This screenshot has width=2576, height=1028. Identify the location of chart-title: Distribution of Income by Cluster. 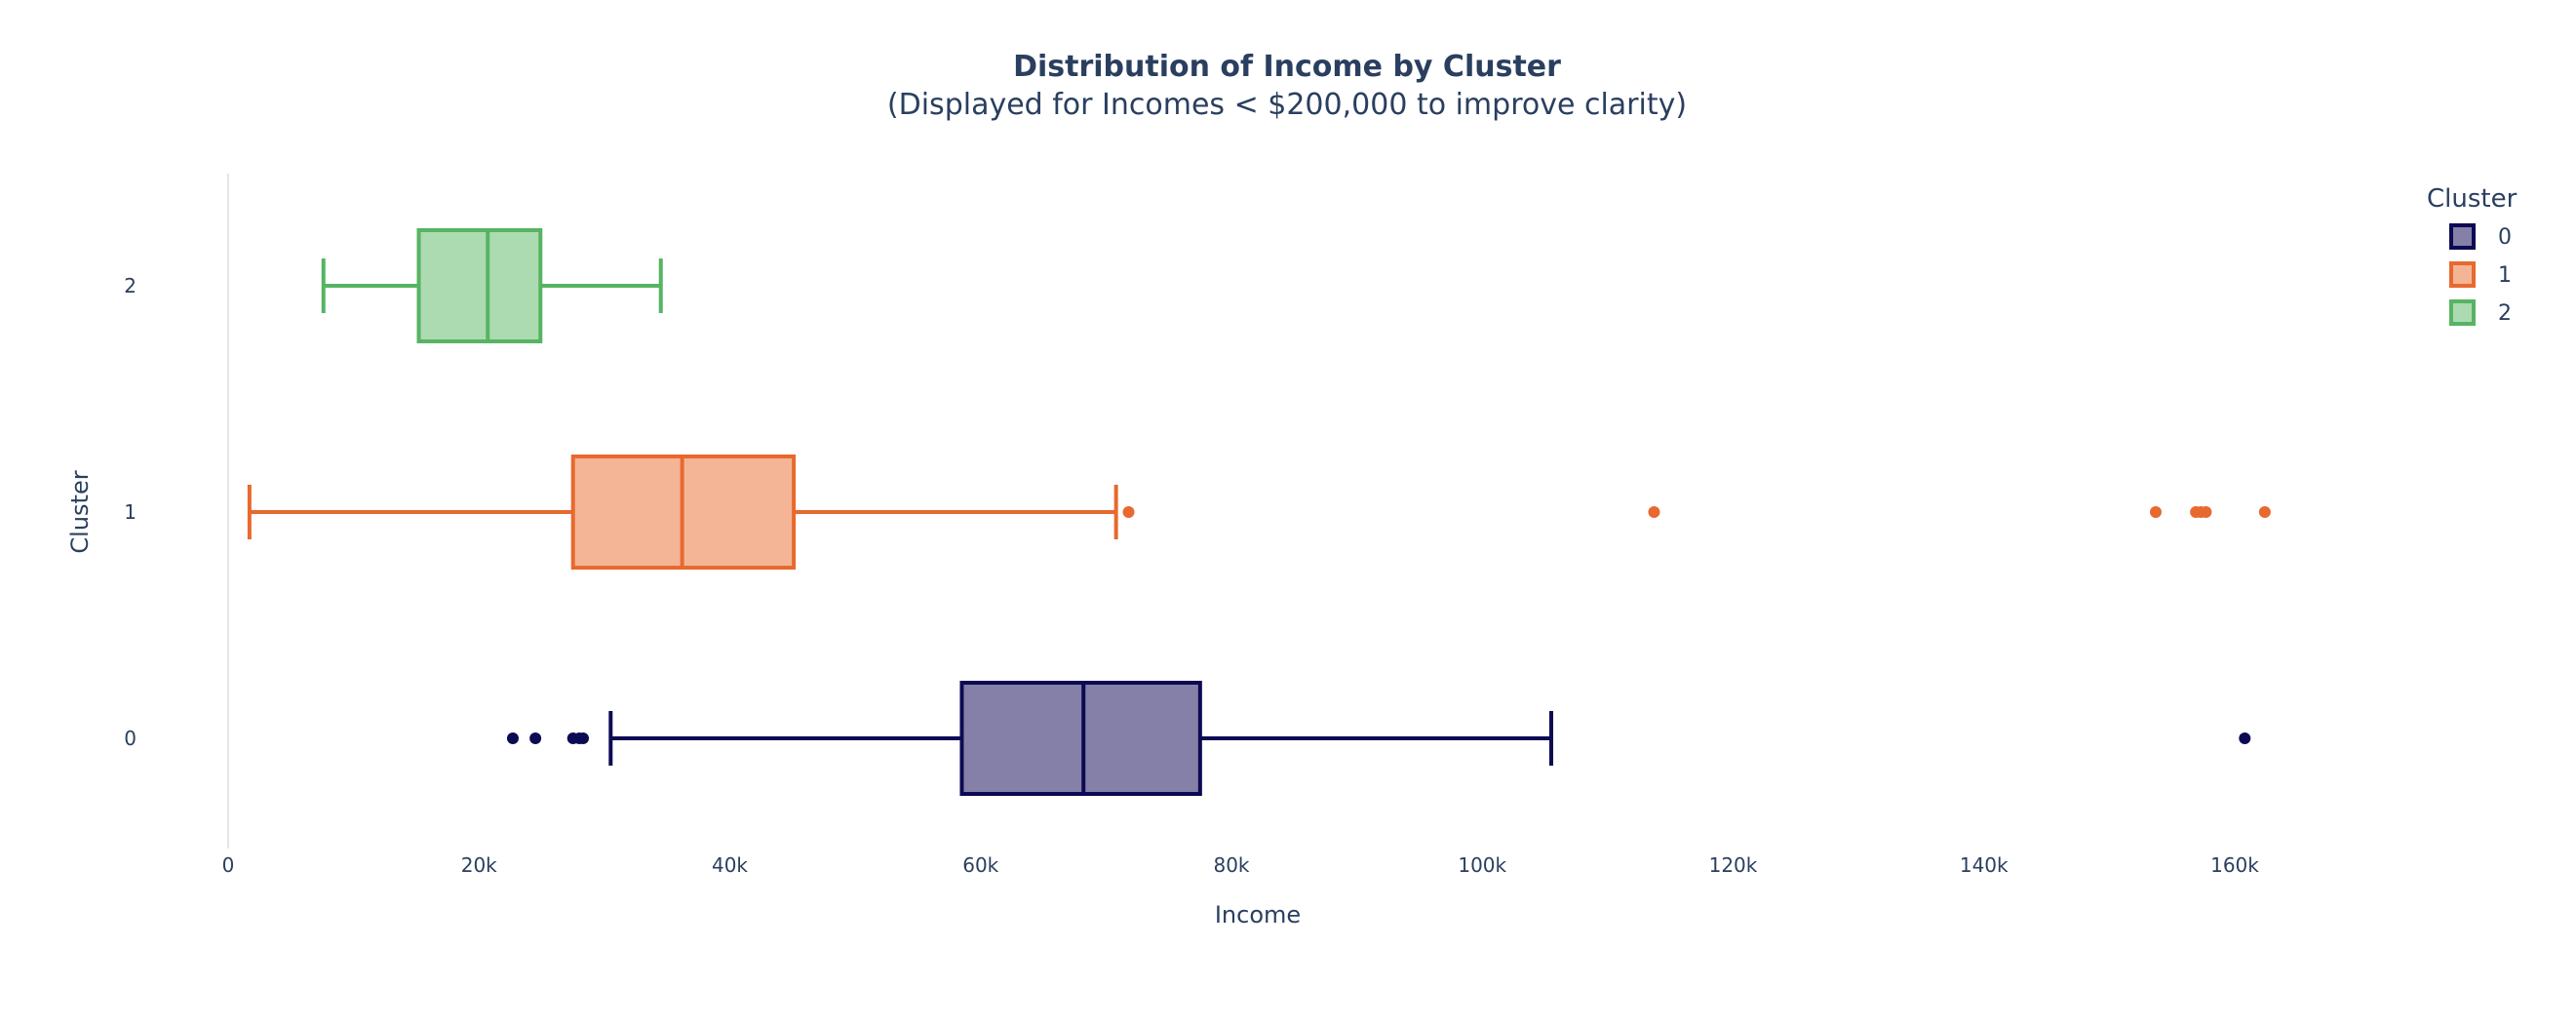
(1287, 67).